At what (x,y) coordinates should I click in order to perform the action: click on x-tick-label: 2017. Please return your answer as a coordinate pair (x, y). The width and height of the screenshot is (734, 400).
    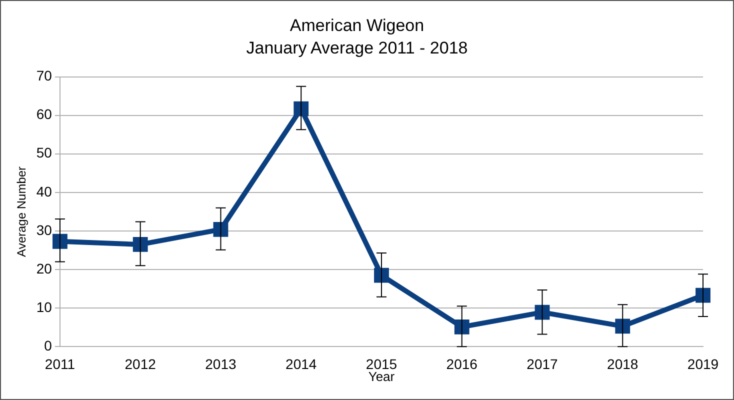
    Looking at the image, I should click on (542, 364).